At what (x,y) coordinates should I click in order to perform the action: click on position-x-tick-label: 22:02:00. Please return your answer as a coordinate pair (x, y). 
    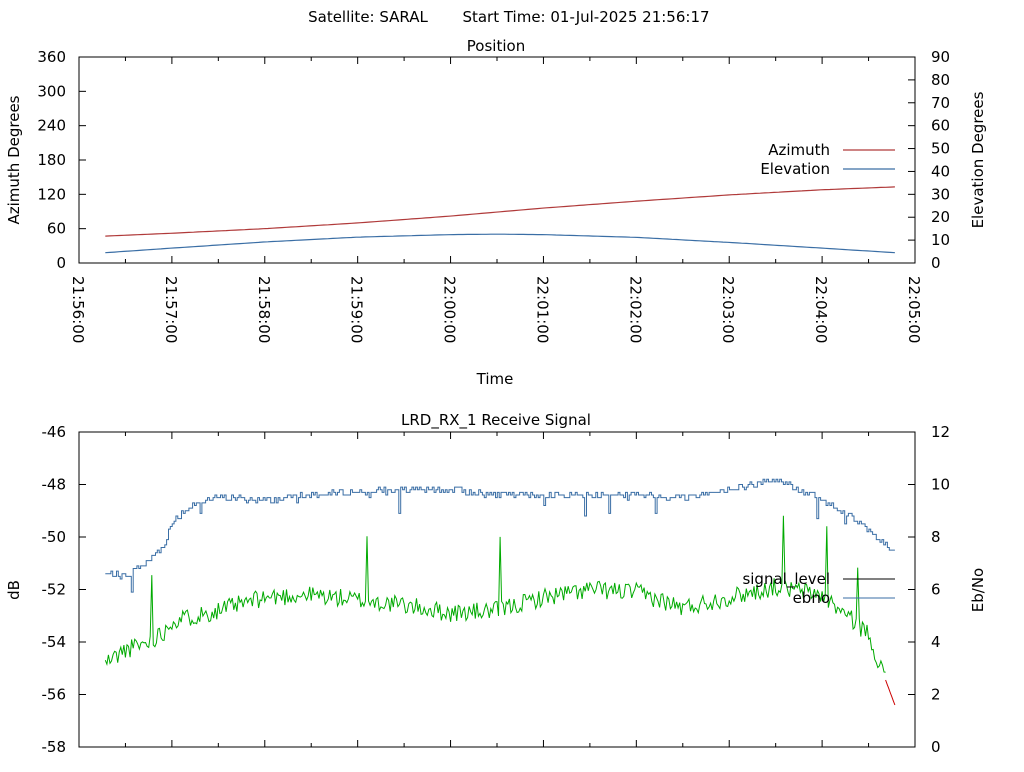
    Looking at the image, I should click on (635, 309).